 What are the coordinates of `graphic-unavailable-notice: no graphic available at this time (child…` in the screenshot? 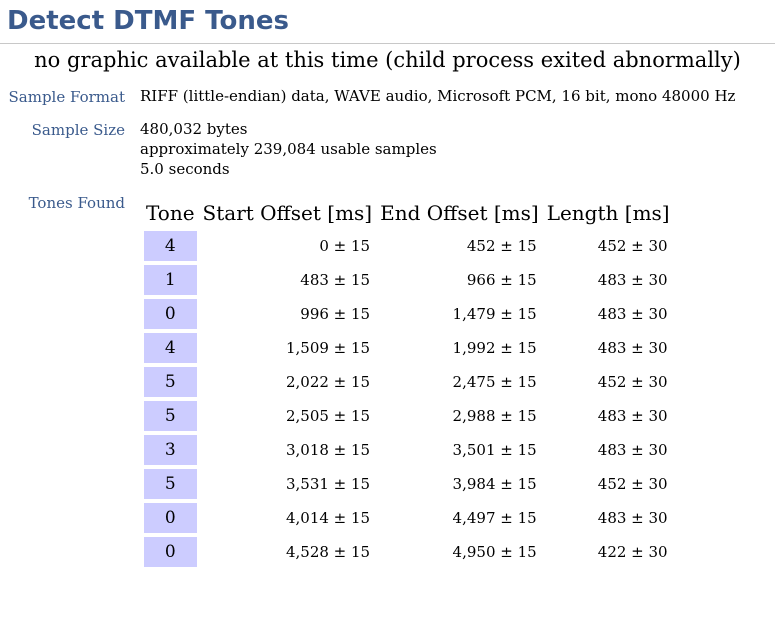 It's located at (387, 60).